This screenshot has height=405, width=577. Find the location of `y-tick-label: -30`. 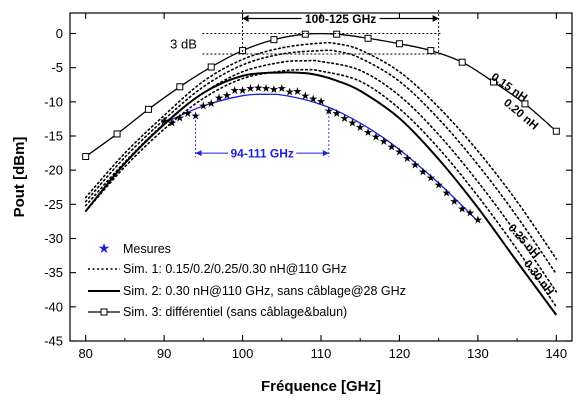

y-tick-label: -30 is located at coordinates (53, 238).